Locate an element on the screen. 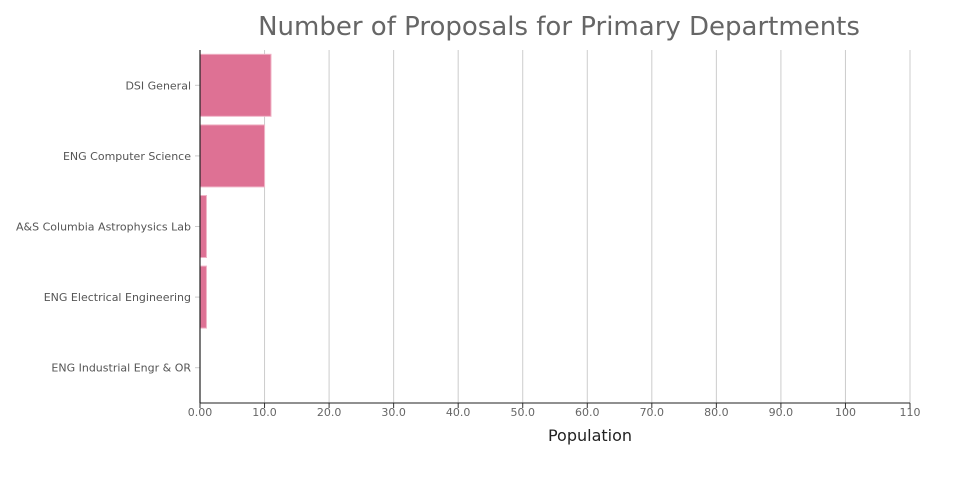  x-tick-label: 30.0 is located at coordinates (393, 412).